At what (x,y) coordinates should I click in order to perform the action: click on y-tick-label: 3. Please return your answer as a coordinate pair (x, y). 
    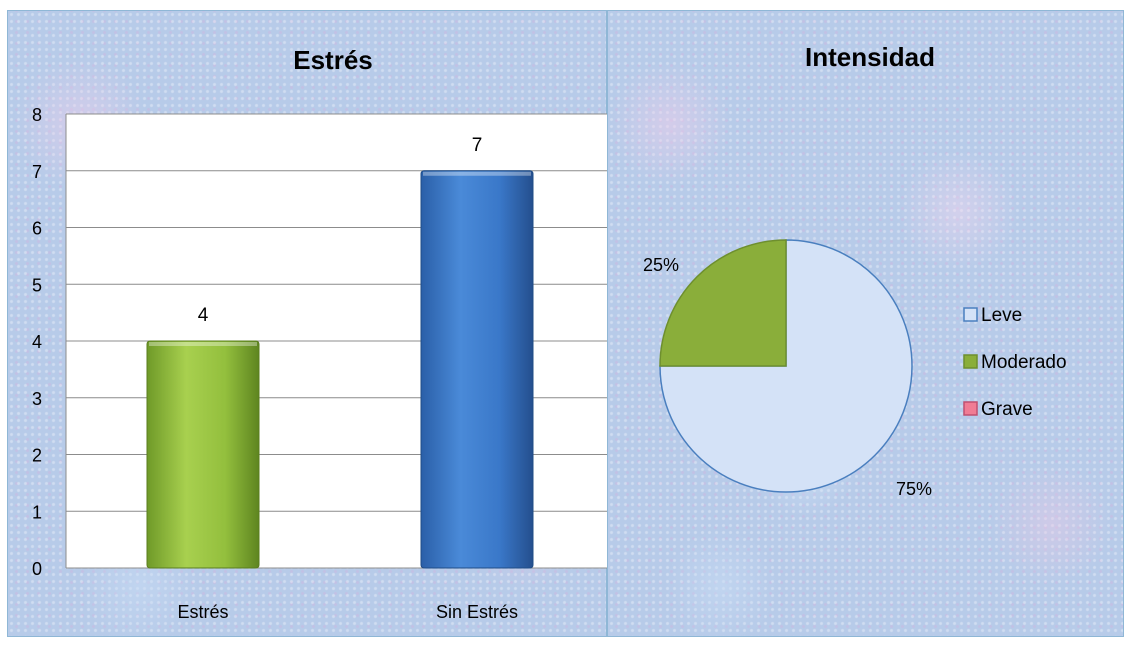
    Looking at the image, I should click on (37, 399).